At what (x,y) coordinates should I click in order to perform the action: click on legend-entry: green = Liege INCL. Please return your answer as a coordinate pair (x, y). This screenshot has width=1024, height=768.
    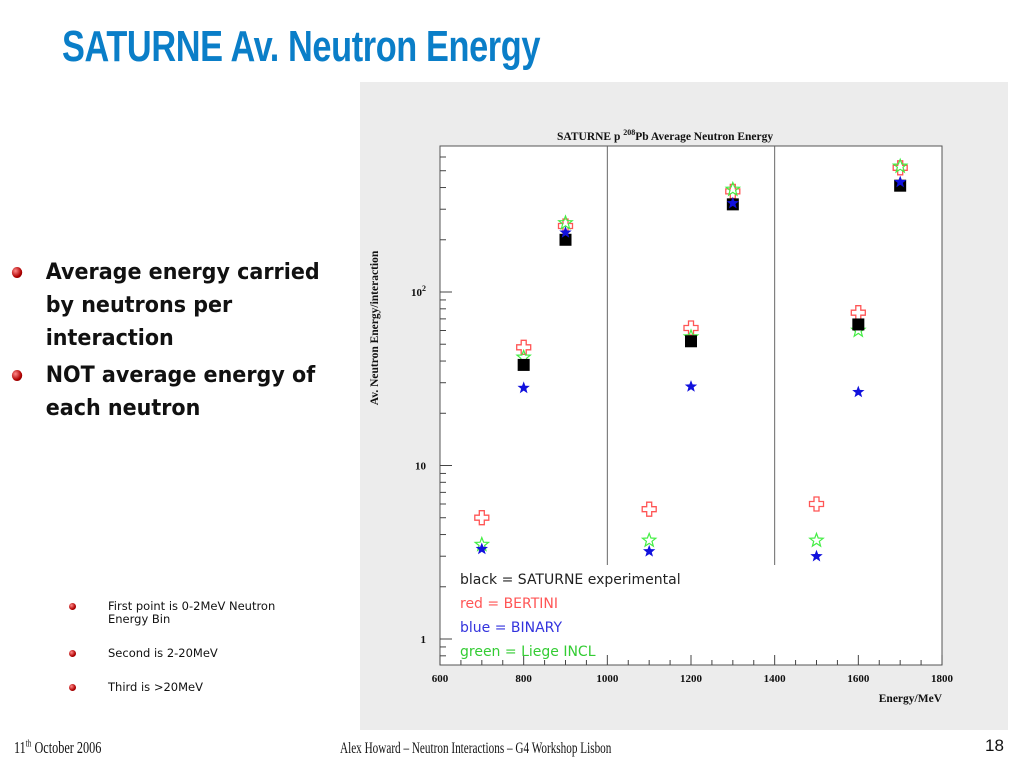
    Looking at the image, I should click on (528, 652).